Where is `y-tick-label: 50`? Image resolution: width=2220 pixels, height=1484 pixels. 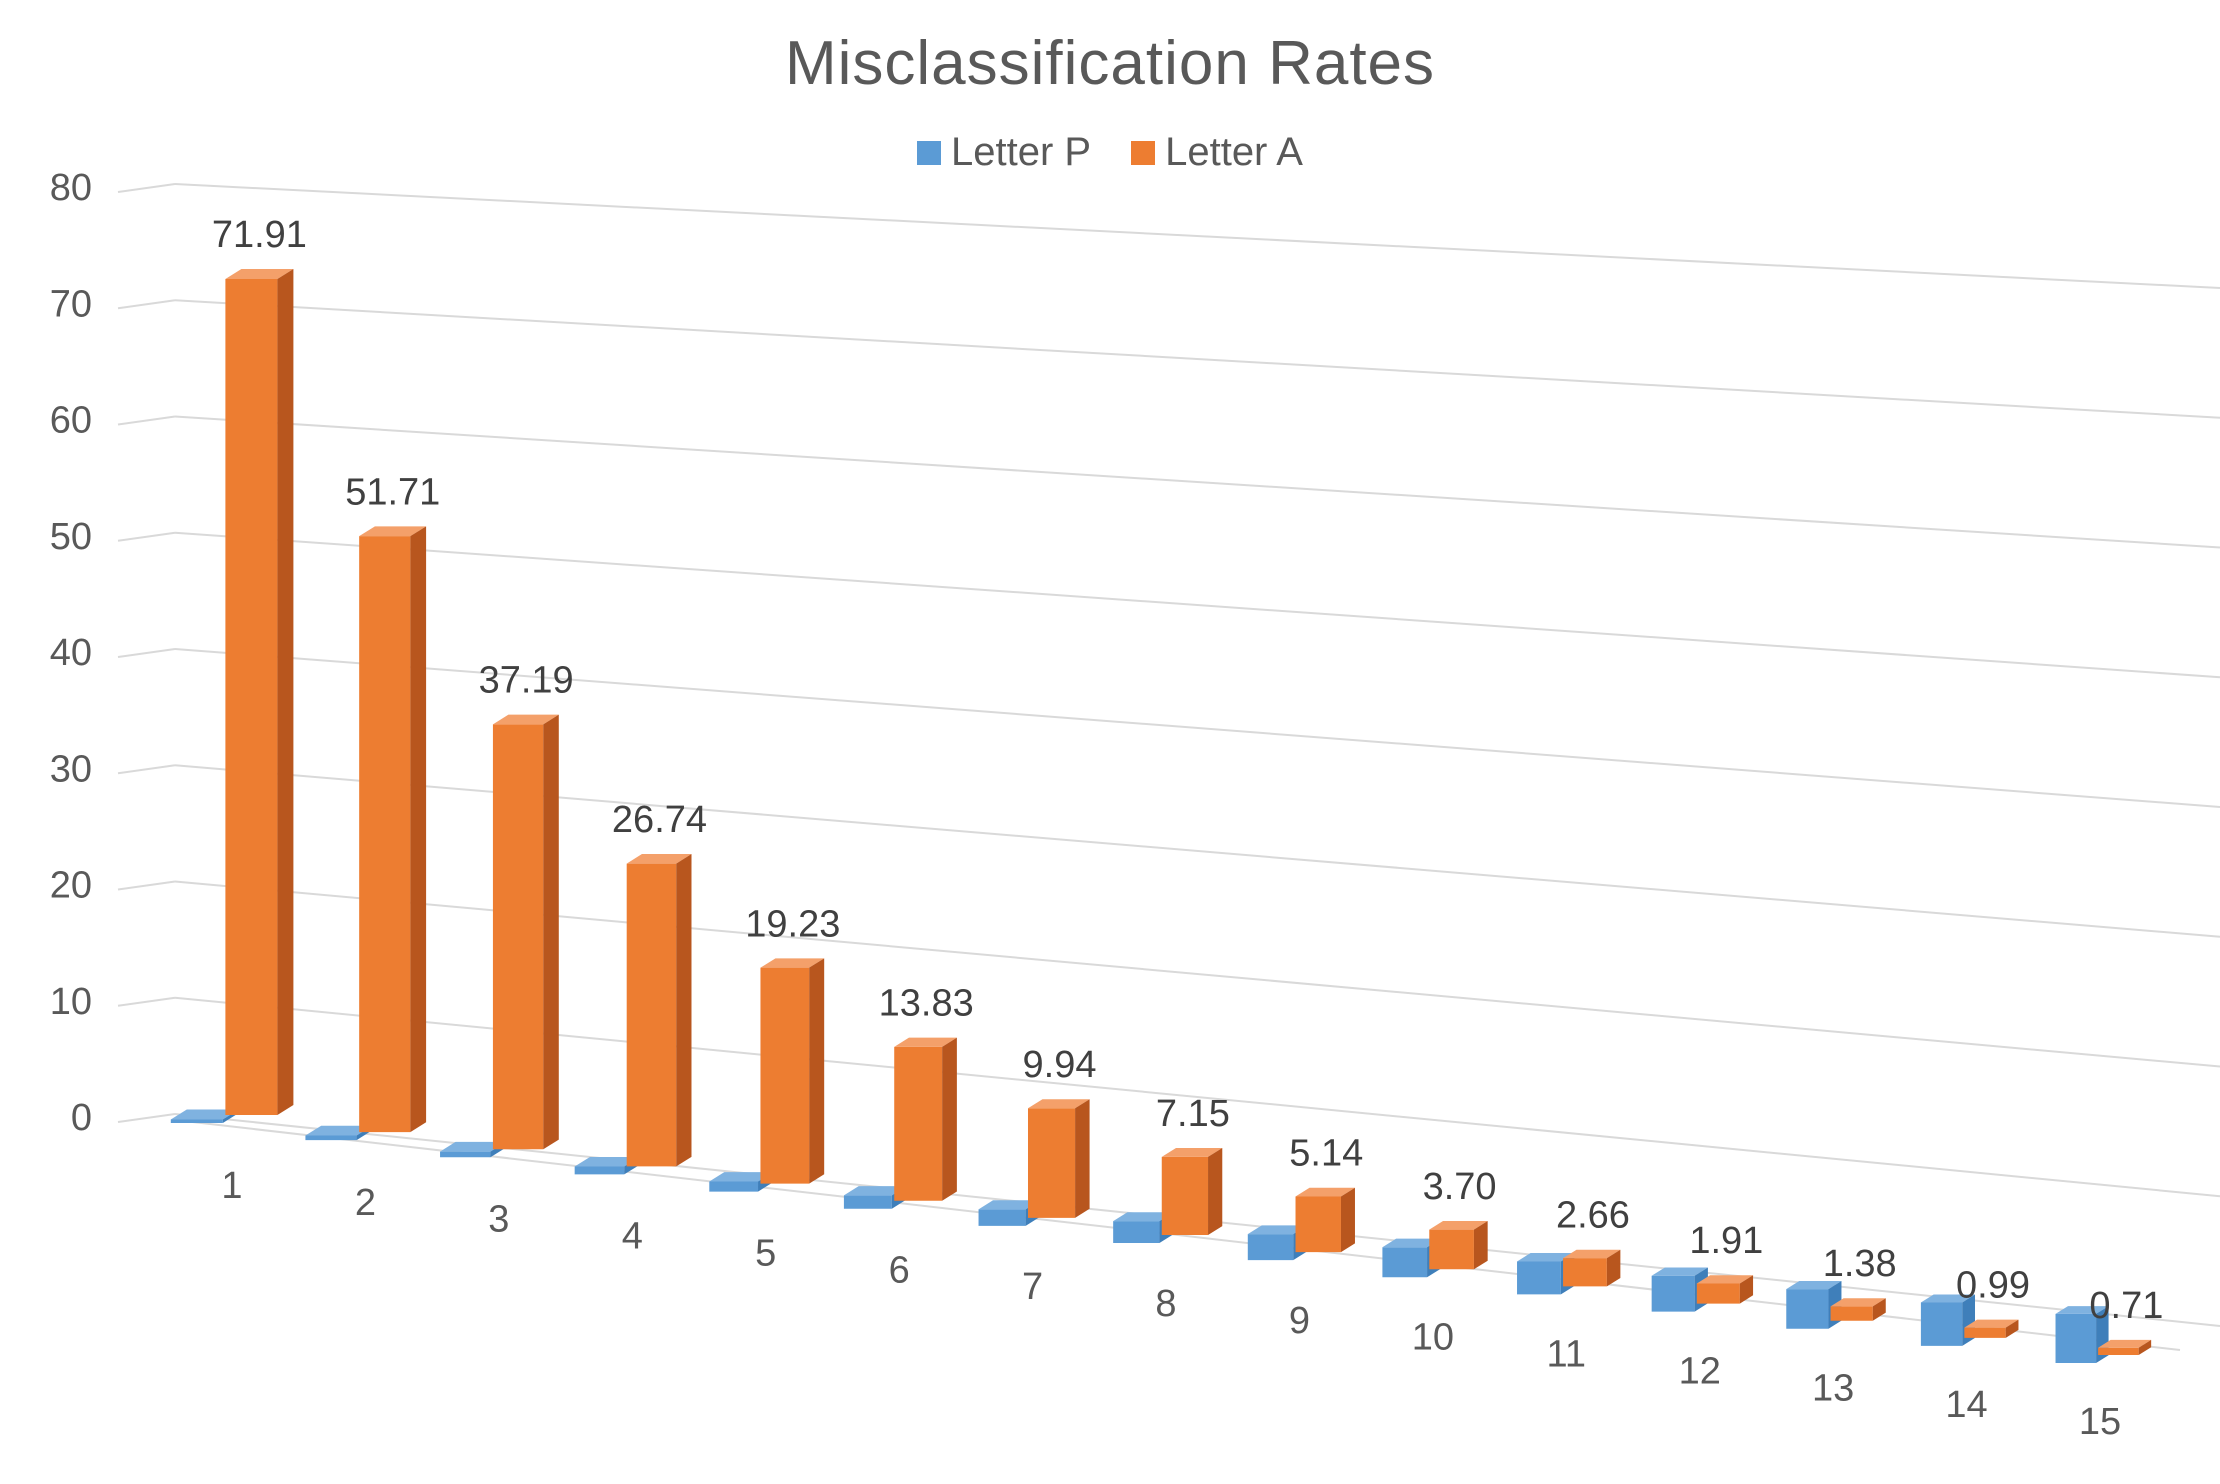 y-tick-label: 50 is located at coordinates (71, 537).